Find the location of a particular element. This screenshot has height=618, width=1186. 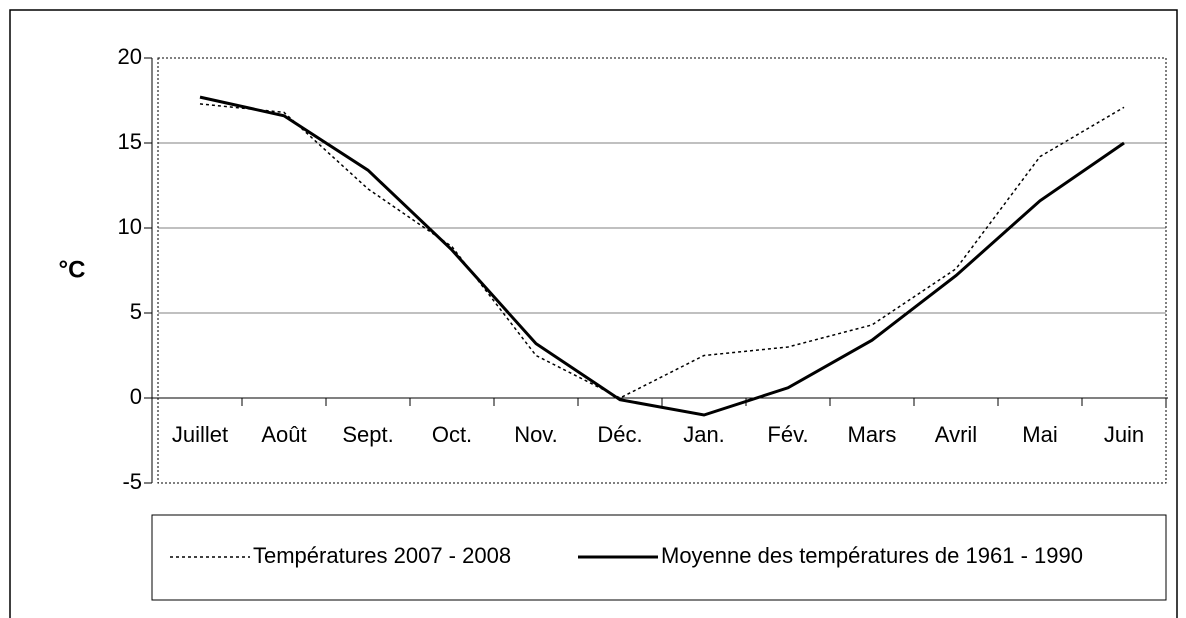

x-tick-label: Août is located at coordinates (283, 434).